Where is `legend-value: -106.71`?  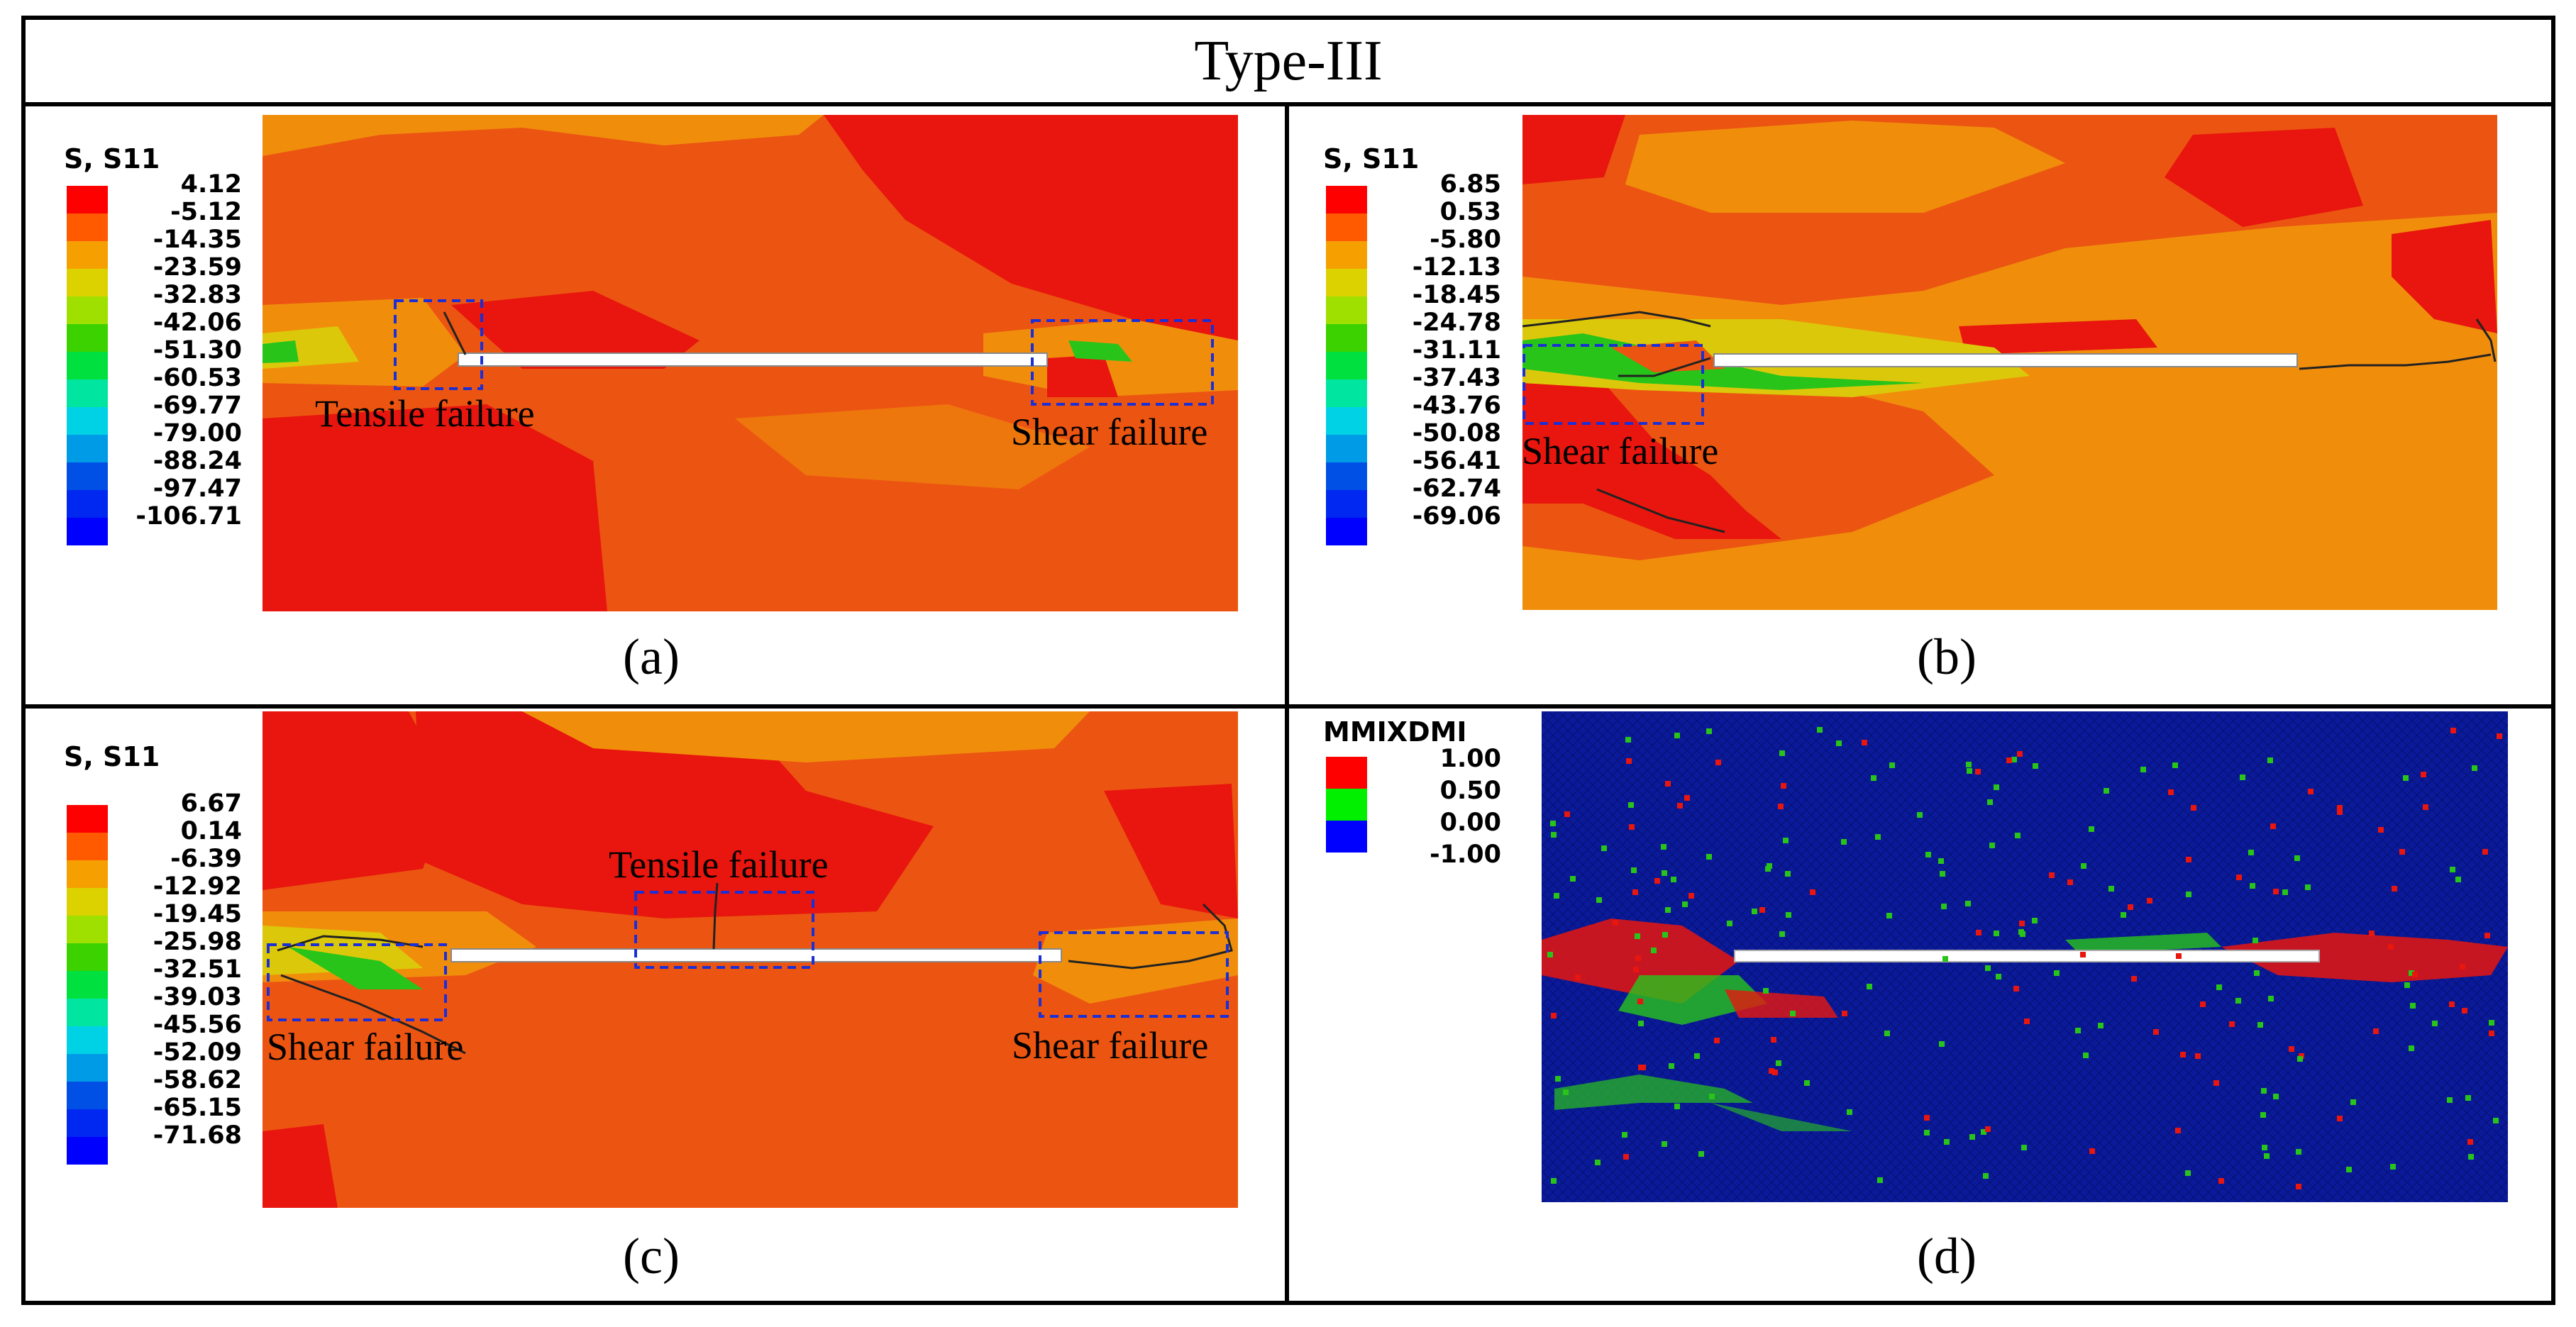
legend-value: -106.71 is located at coordinates (189, 516).